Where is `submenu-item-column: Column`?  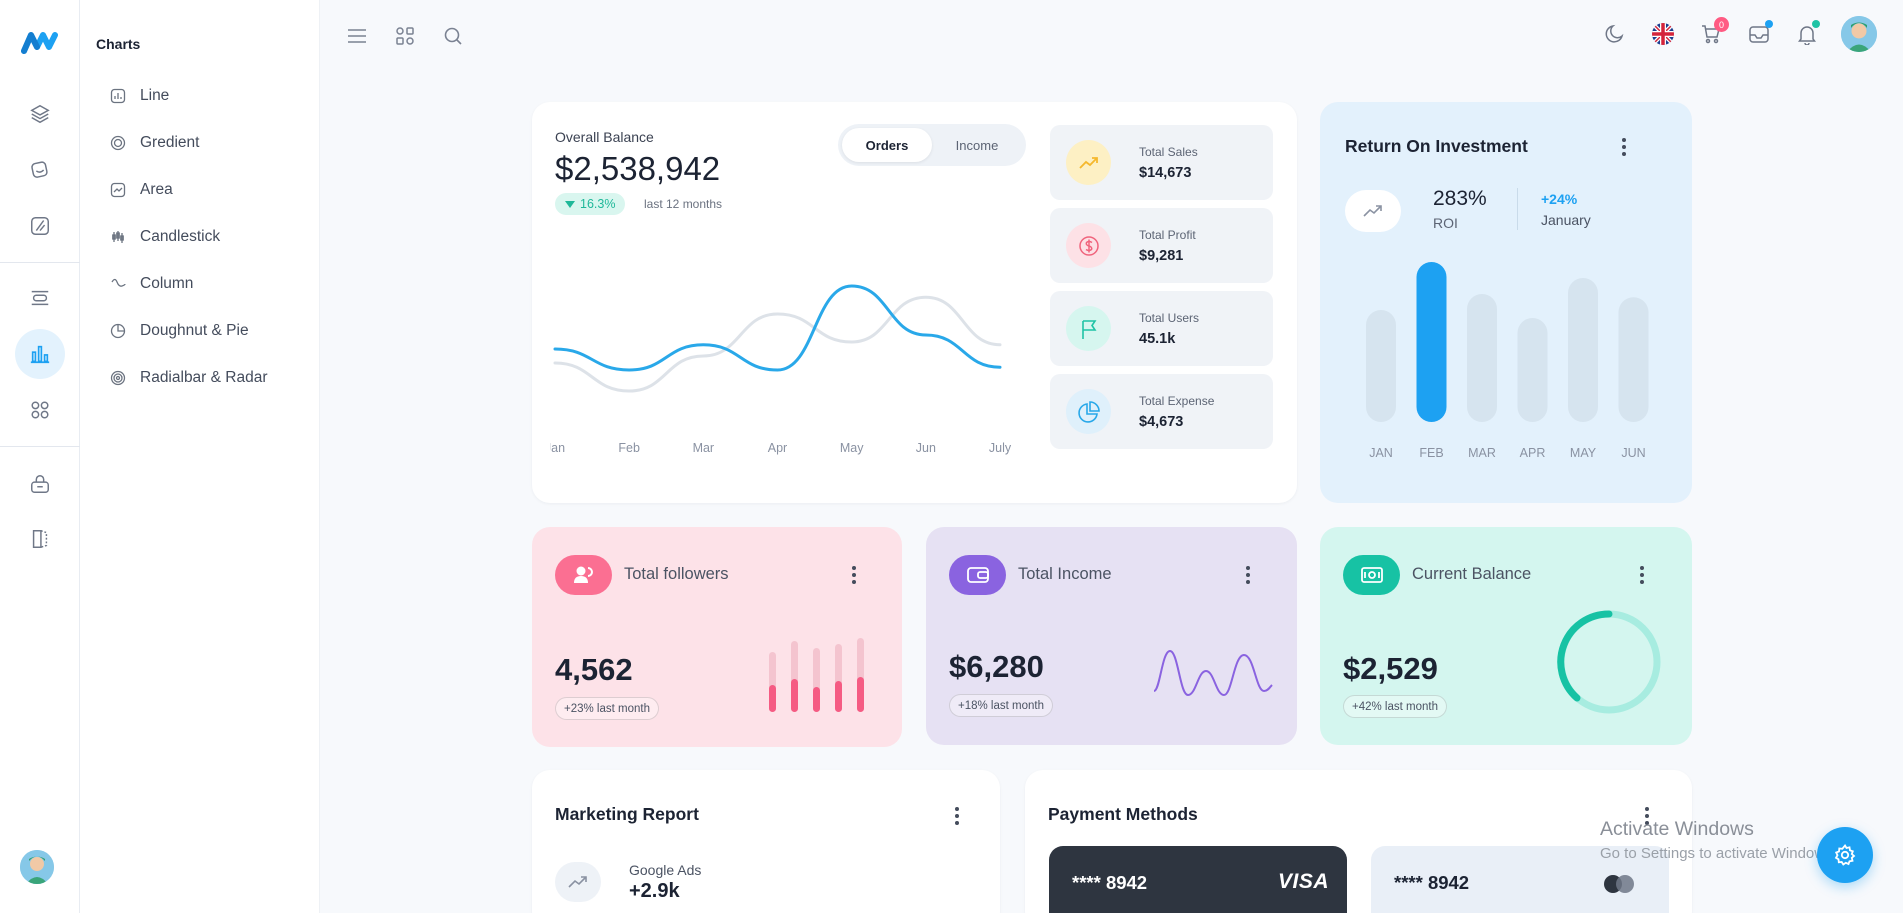
submenu-item-column: Column is located at coordinates (189, 283).